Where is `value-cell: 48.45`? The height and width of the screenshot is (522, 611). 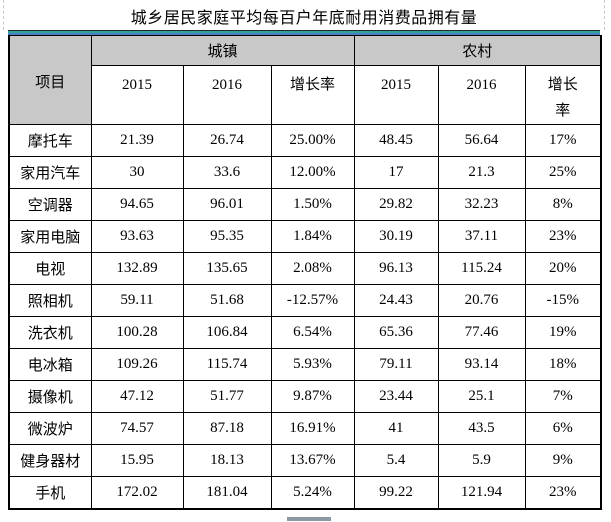 value-cell: 48.45 is located at coordinates (396, 140).